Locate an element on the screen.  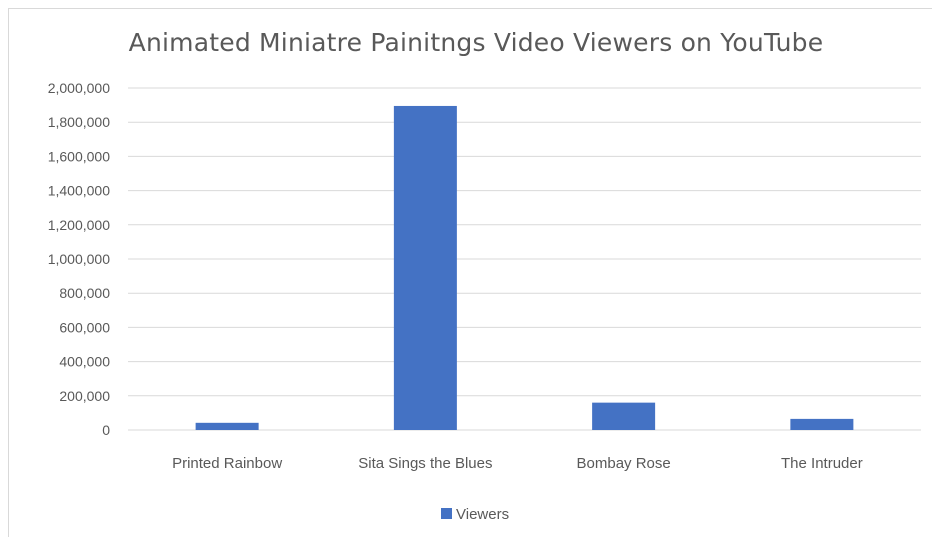
legend: Viewers is located at coordinates (475, 514).